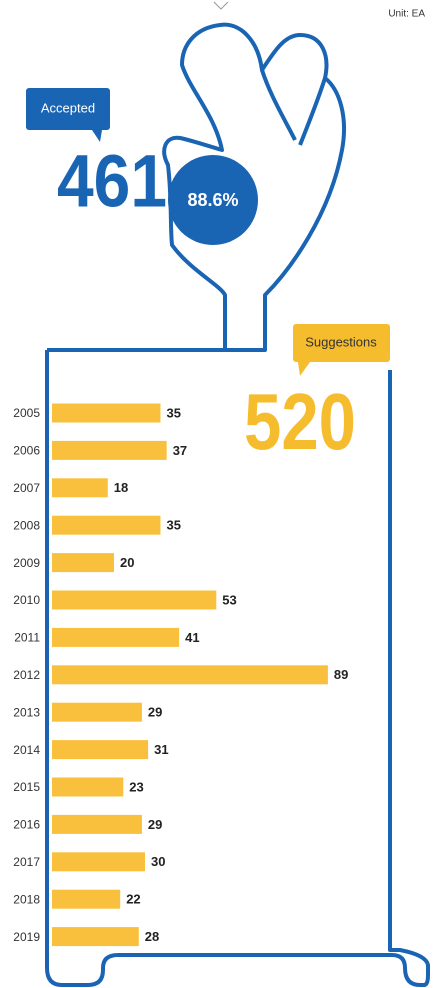 This screenshot has height=988, width=437. I want to click on rate-circle, so click(213, 200).